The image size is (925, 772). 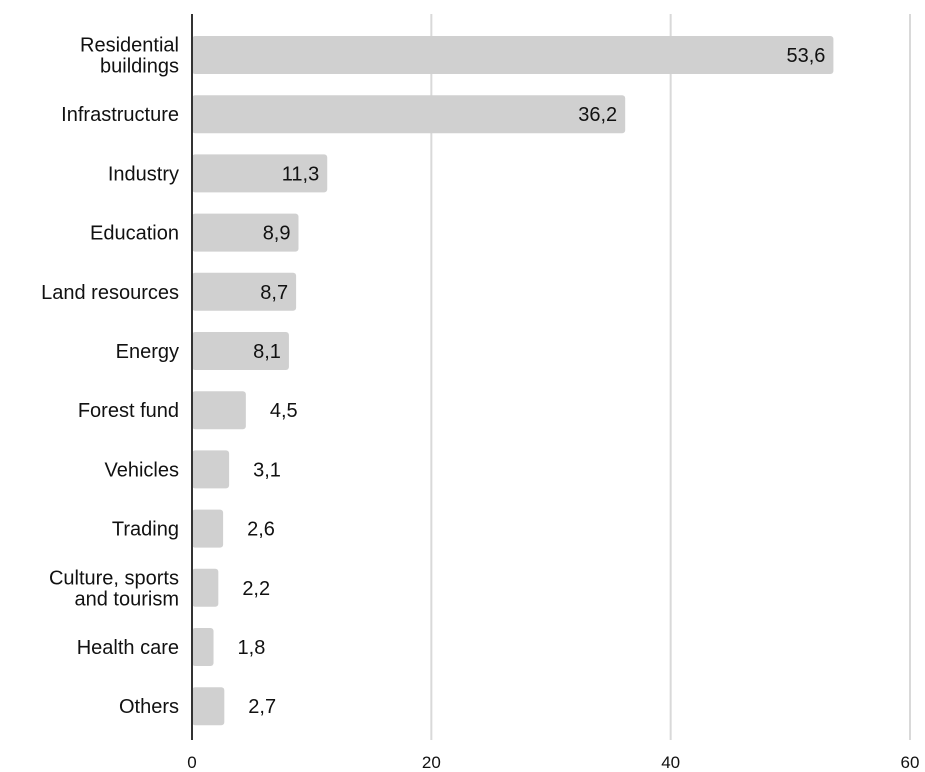 What do you see at coordinates (267, 352) in the screenshot?
I see `value-label-6: 8,1` at bounding box center [267, 352].